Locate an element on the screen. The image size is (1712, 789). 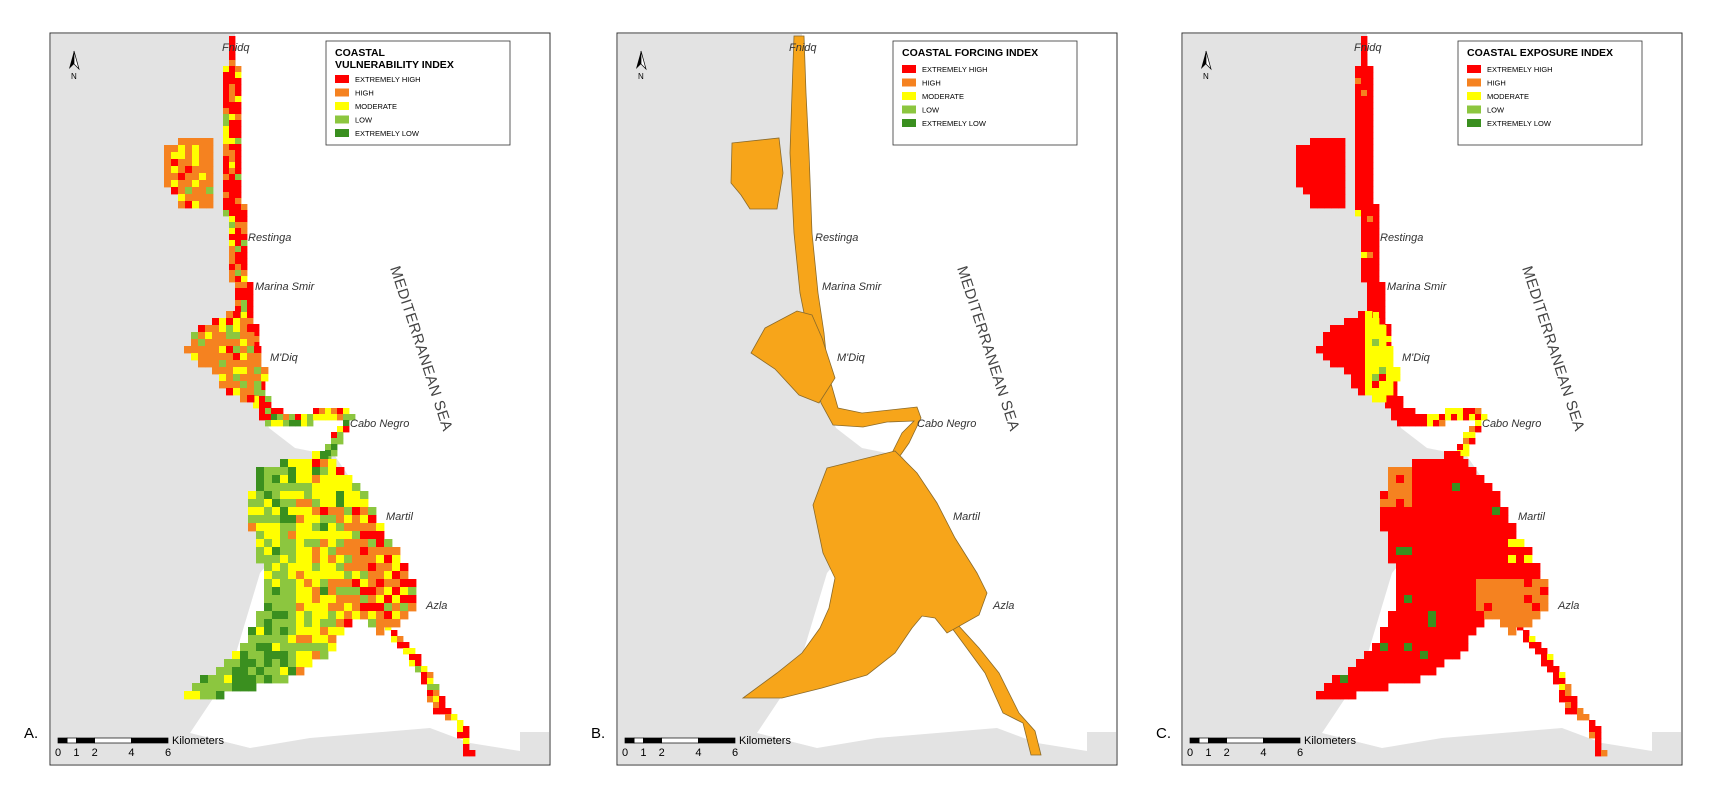
legend-title: COASTAL is located at coordinates (360, 53).